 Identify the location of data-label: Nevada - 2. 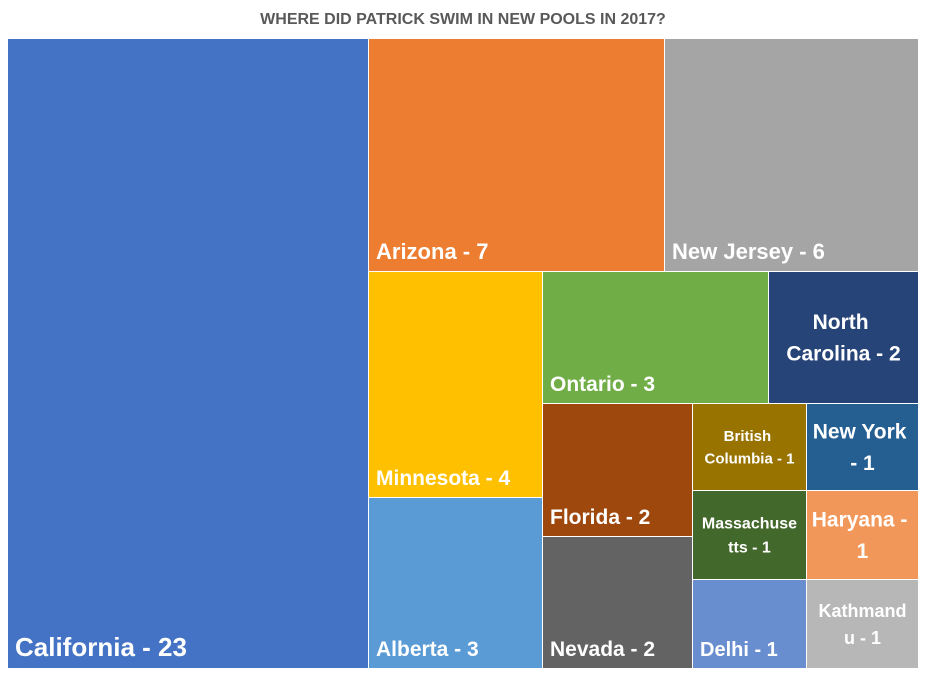
(602, 649).